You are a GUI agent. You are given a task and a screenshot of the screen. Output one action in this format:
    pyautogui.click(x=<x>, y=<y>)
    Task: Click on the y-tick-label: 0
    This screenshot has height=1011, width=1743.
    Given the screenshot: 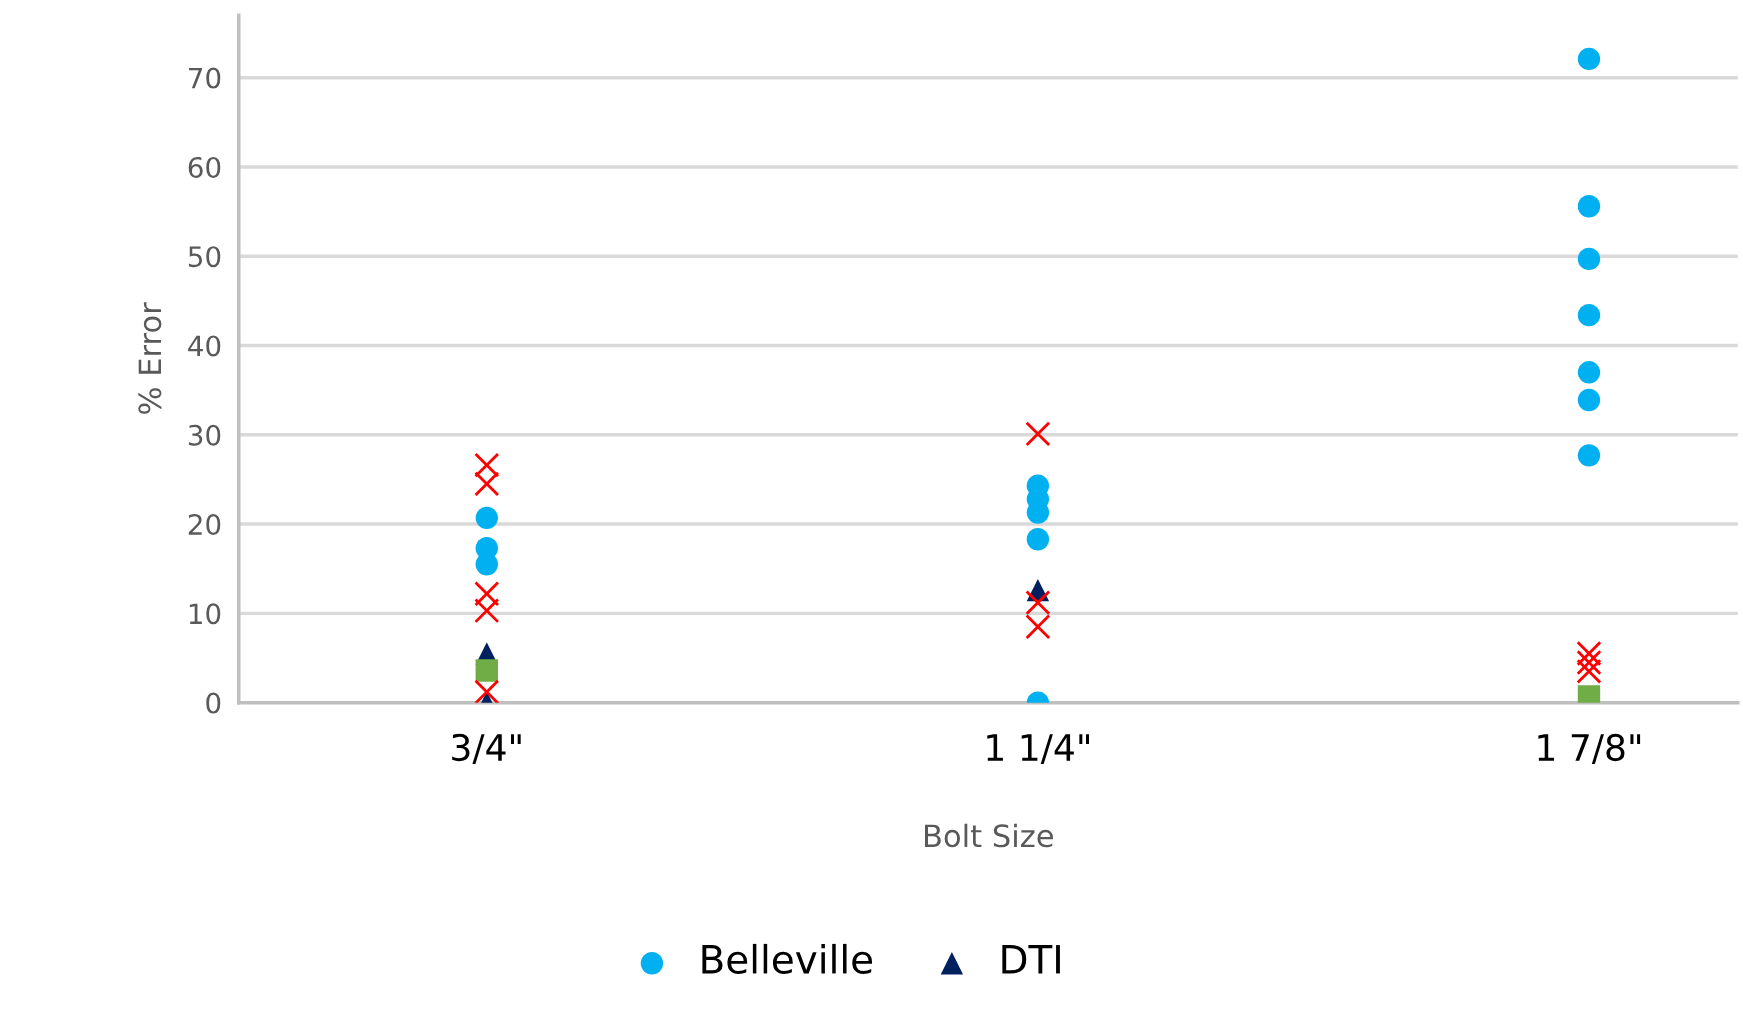 What is the action you would take?
    pyautogui.click(x=213, y=703)
    